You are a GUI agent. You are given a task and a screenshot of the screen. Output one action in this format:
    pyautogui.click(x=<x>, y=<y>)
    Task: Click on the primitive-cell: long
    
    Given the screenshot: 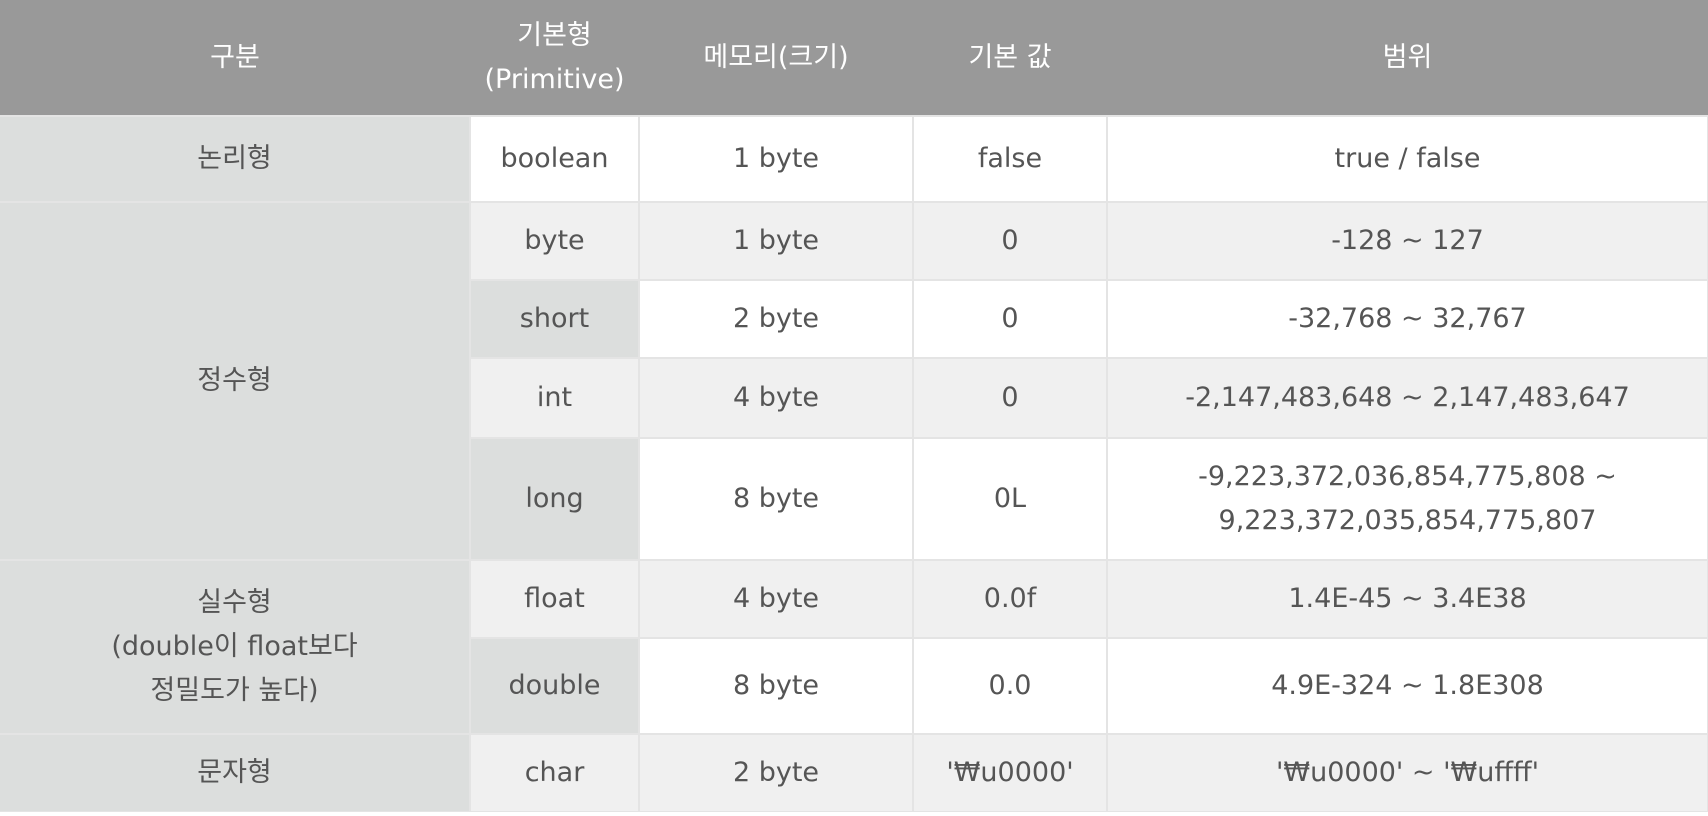 What is the action you would take?
    pyautogui.click(x=555, y=499)
    